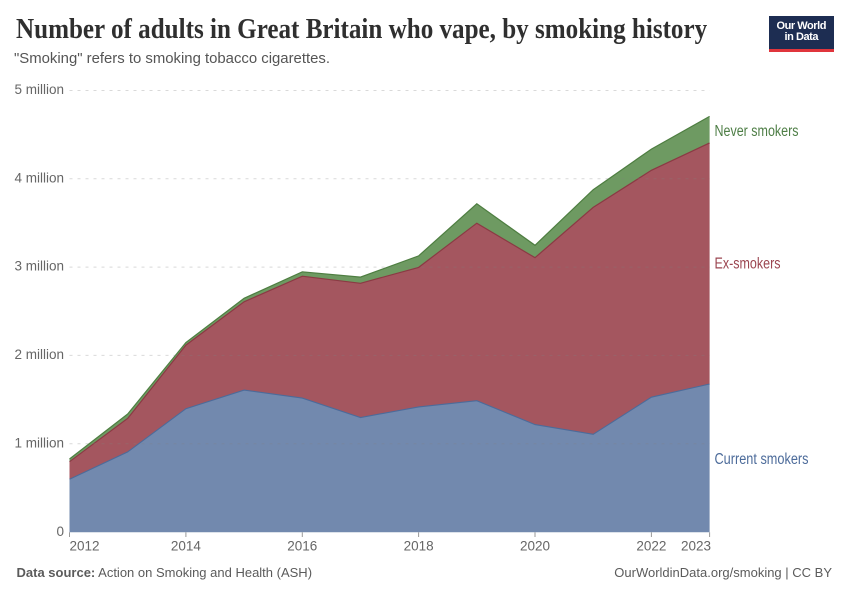 The image size is (850, 600). Describe the element at coordinates (85, 546) in the screenshot. I see `svg-text: 2012` at that location.